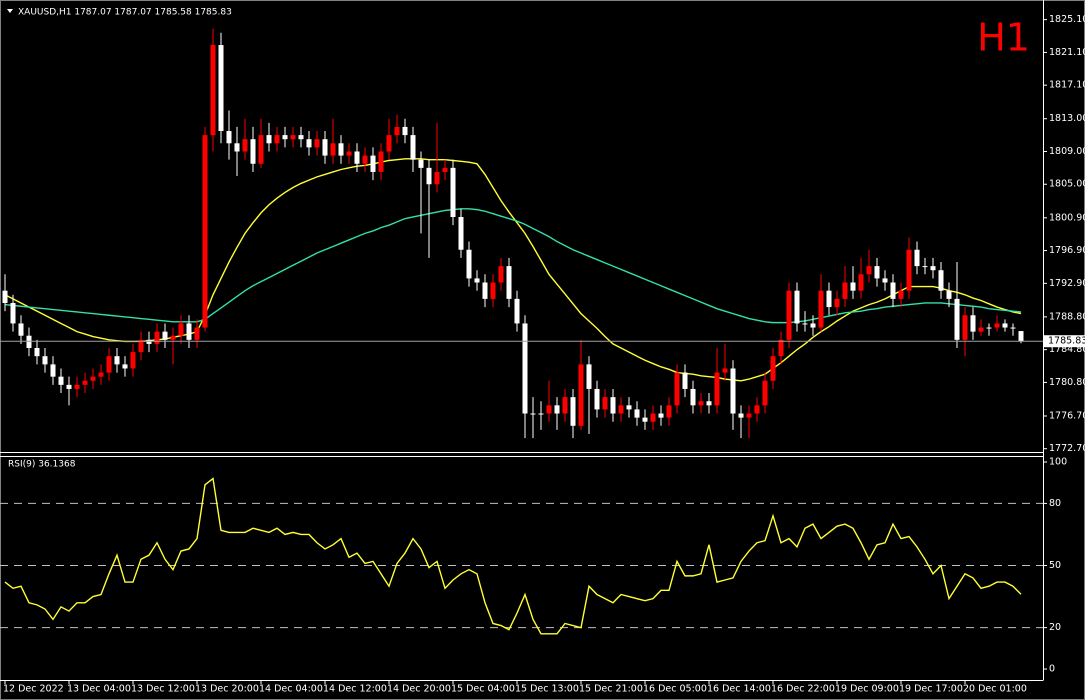  I want to click on y-tick-label: 80, so click(1055, 503).